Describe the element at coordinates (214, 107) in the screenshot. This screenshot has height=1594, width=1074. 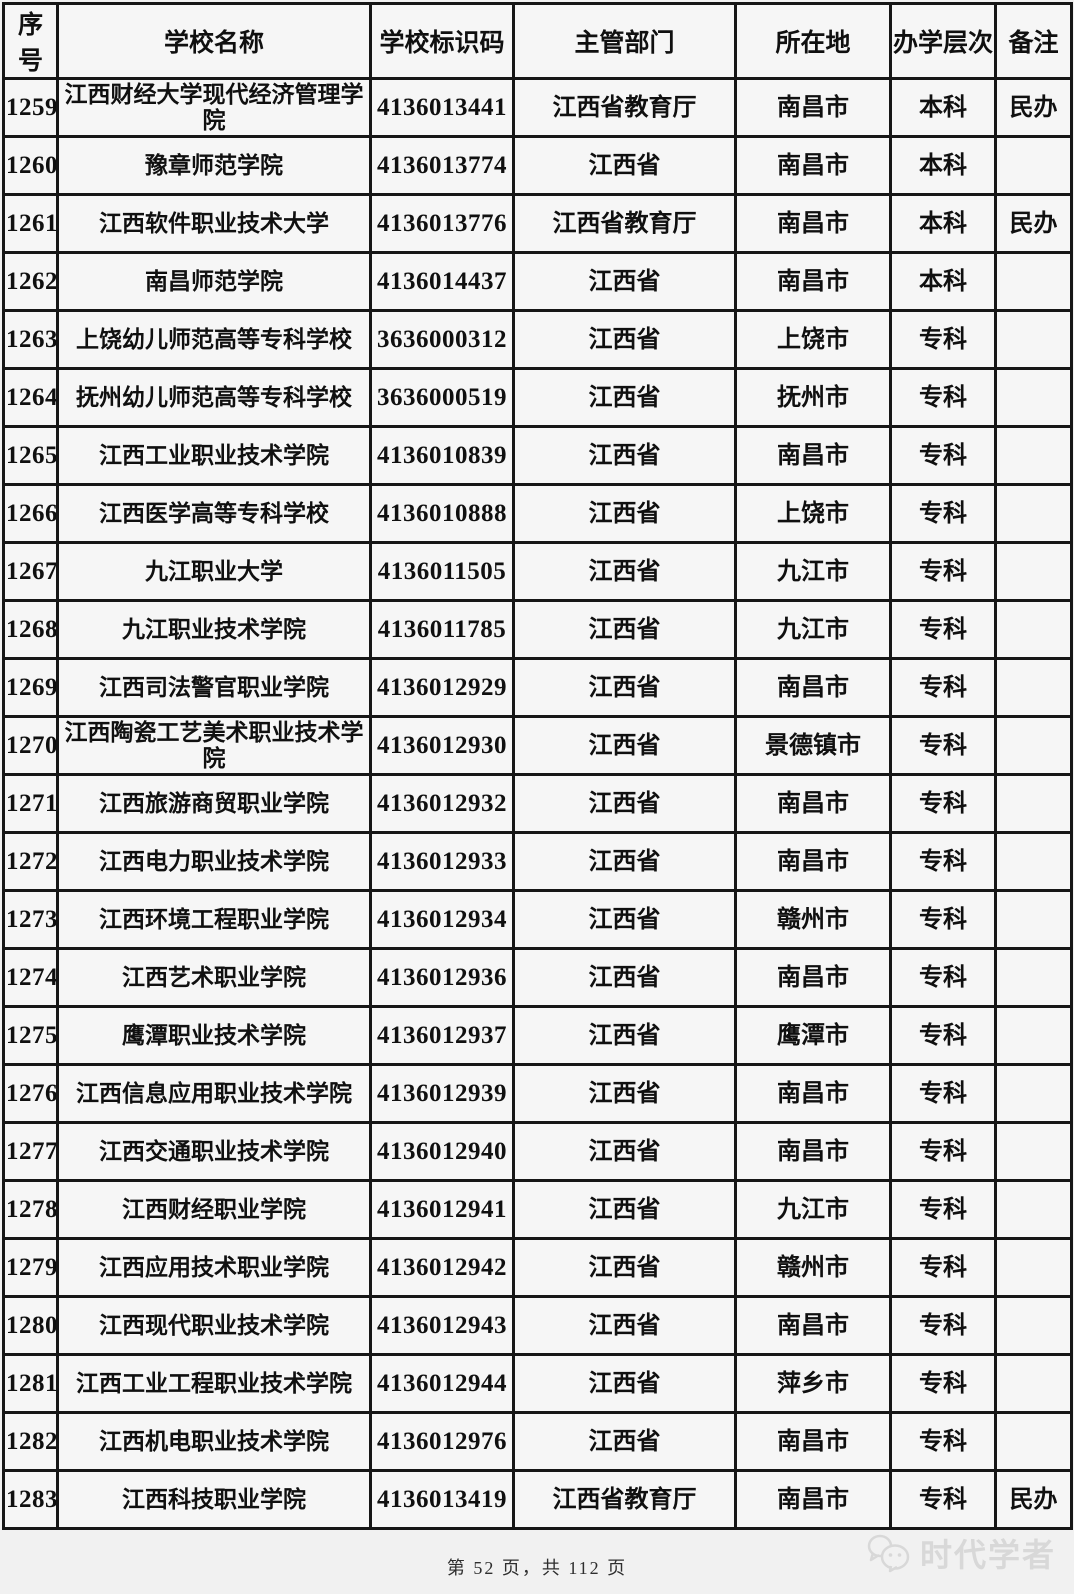
I see `cell-school-name: 江西财经大学现代经济管理学院` at that location.